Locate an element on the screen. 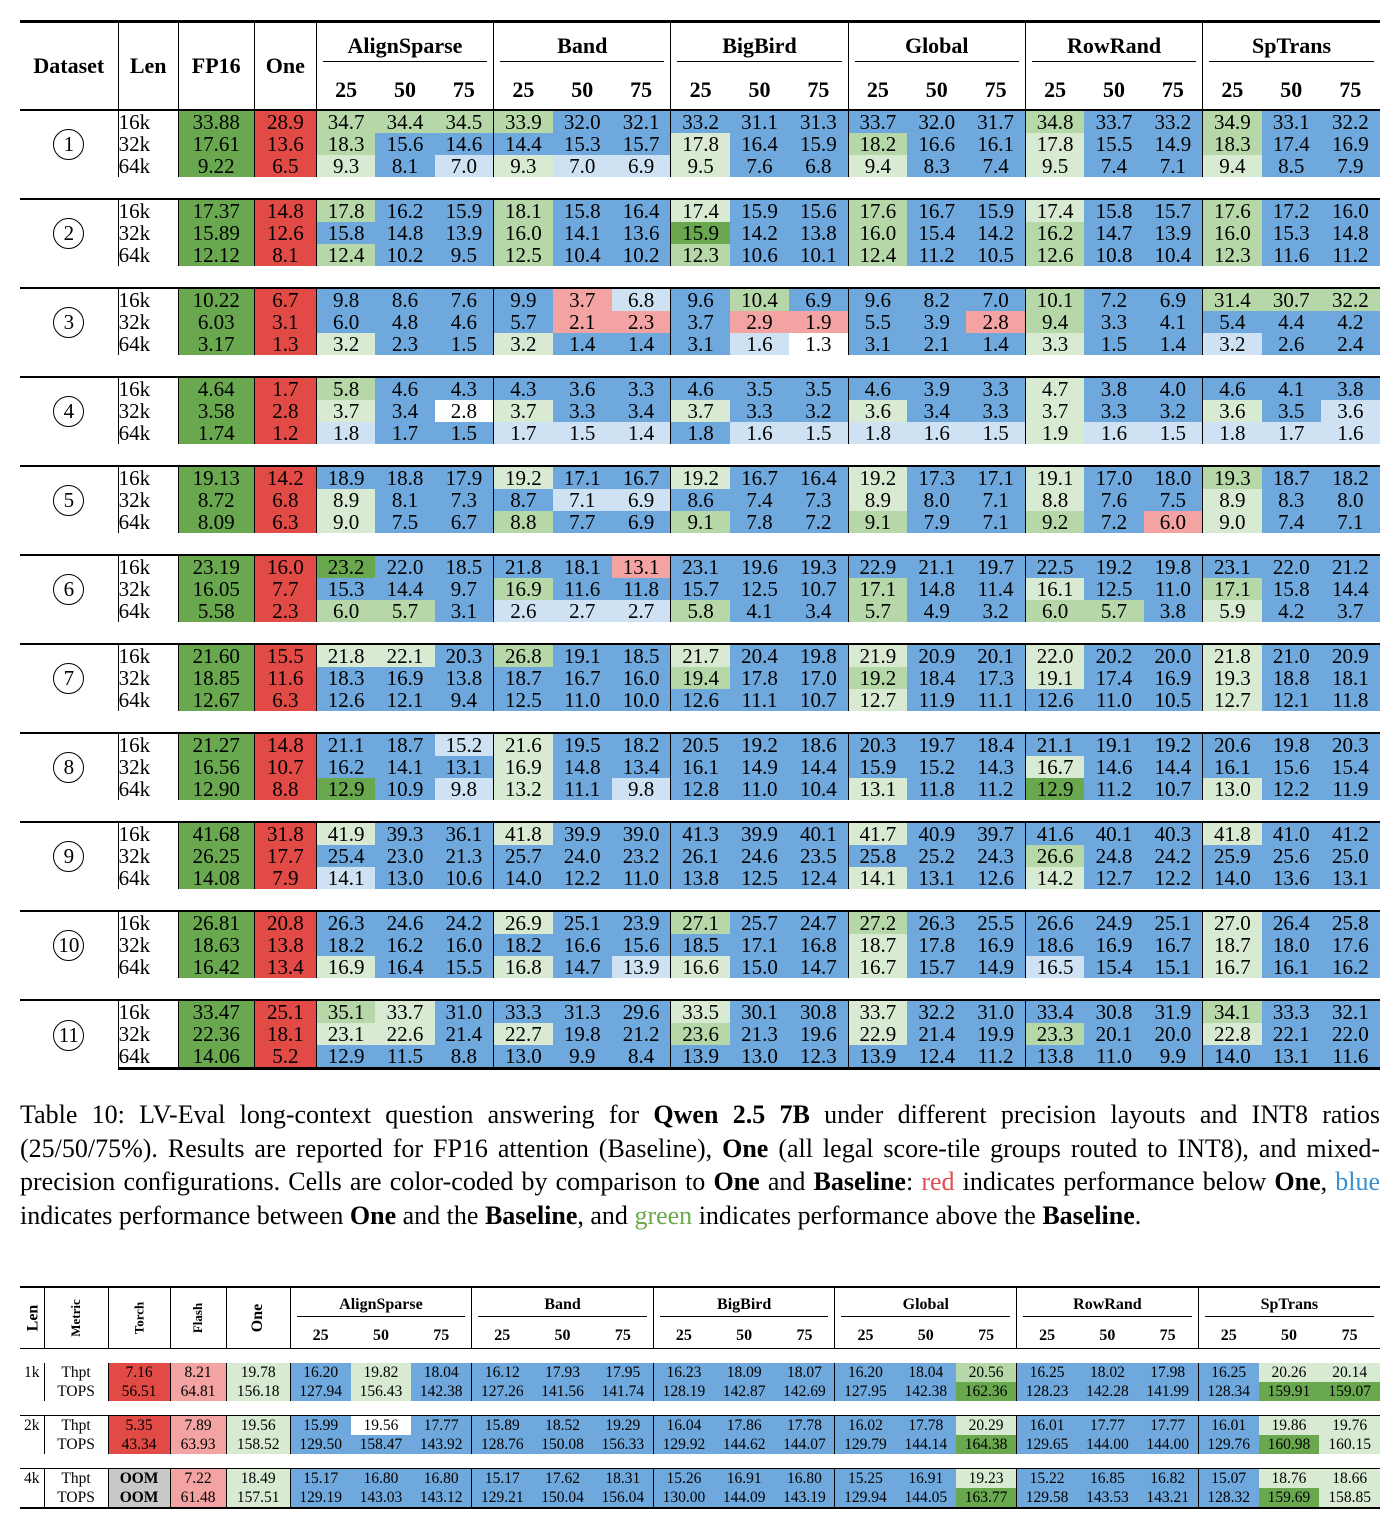 The height and width of the screenshot is (1527, 1400). value-cell: 143.19 is located at coordinates (804, 1498).